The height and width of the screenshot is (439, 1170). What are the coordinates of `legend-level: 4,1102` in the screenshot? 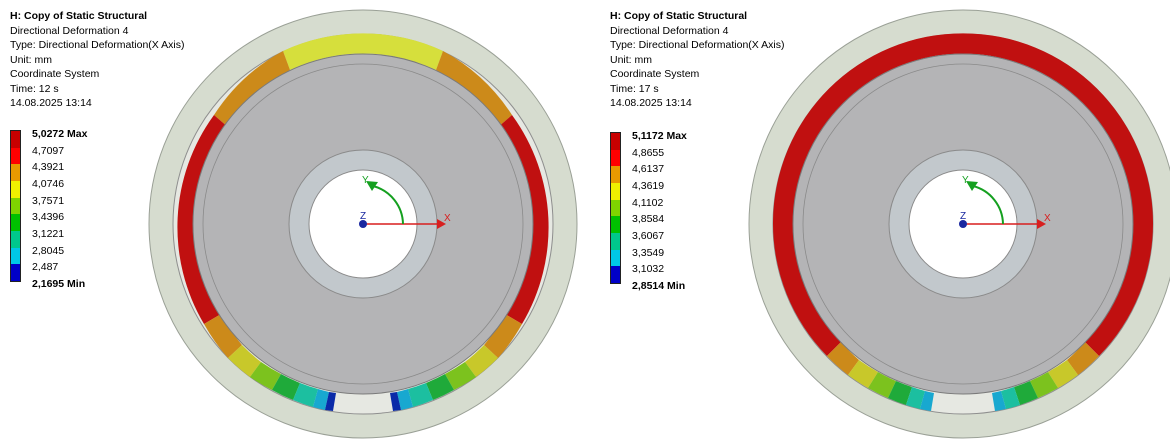 It's located at (648, 202).